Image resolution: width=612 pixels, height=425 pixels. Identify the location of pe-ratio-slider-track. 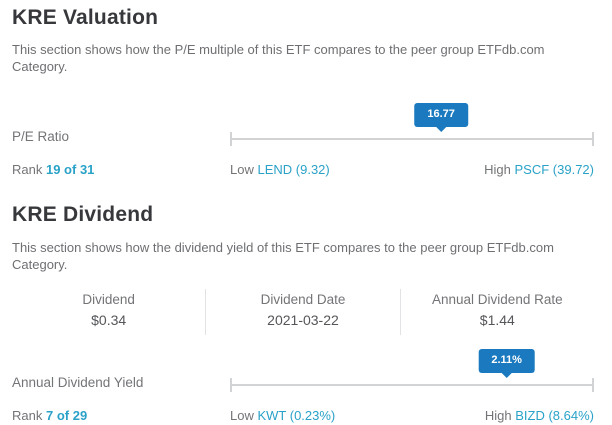
(412, 139).